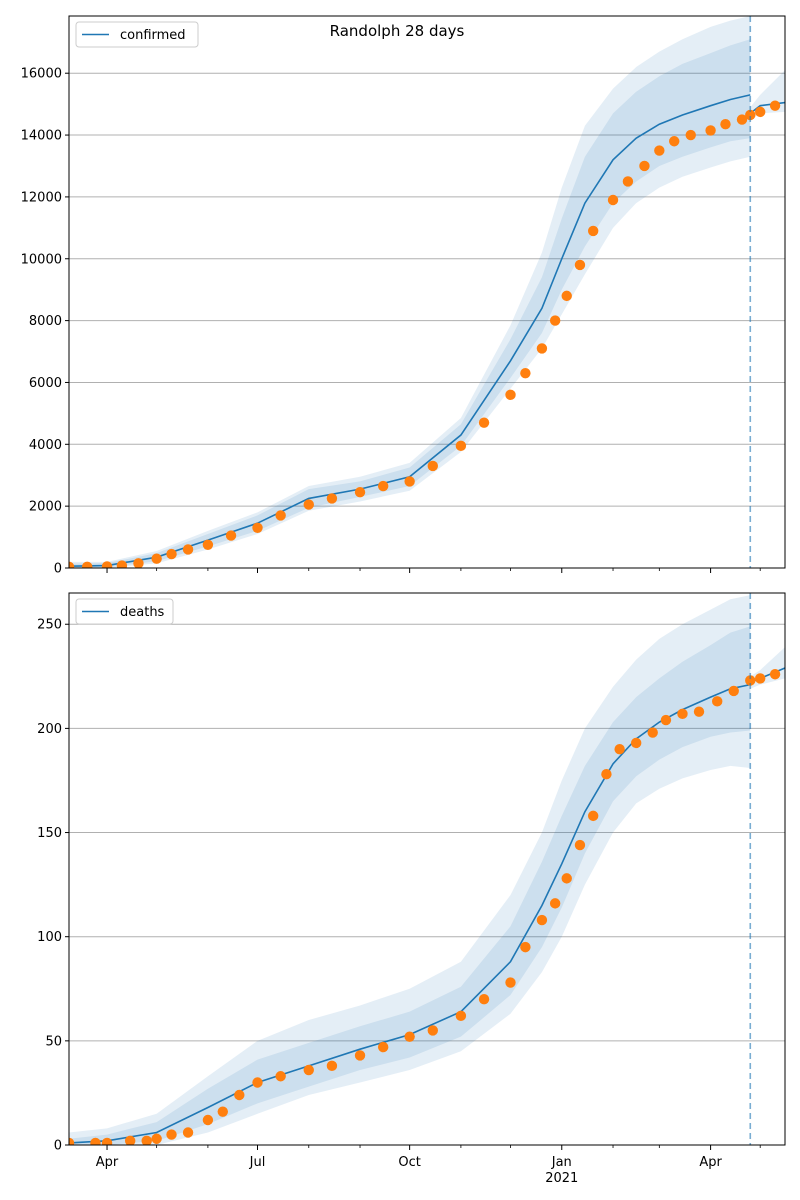 This screenshot has width=800, height=1200. What do you see at coordinates (41, 74) in the screenshot?
I see `y-tick-label: 16000` at bounding box center [41, 74].